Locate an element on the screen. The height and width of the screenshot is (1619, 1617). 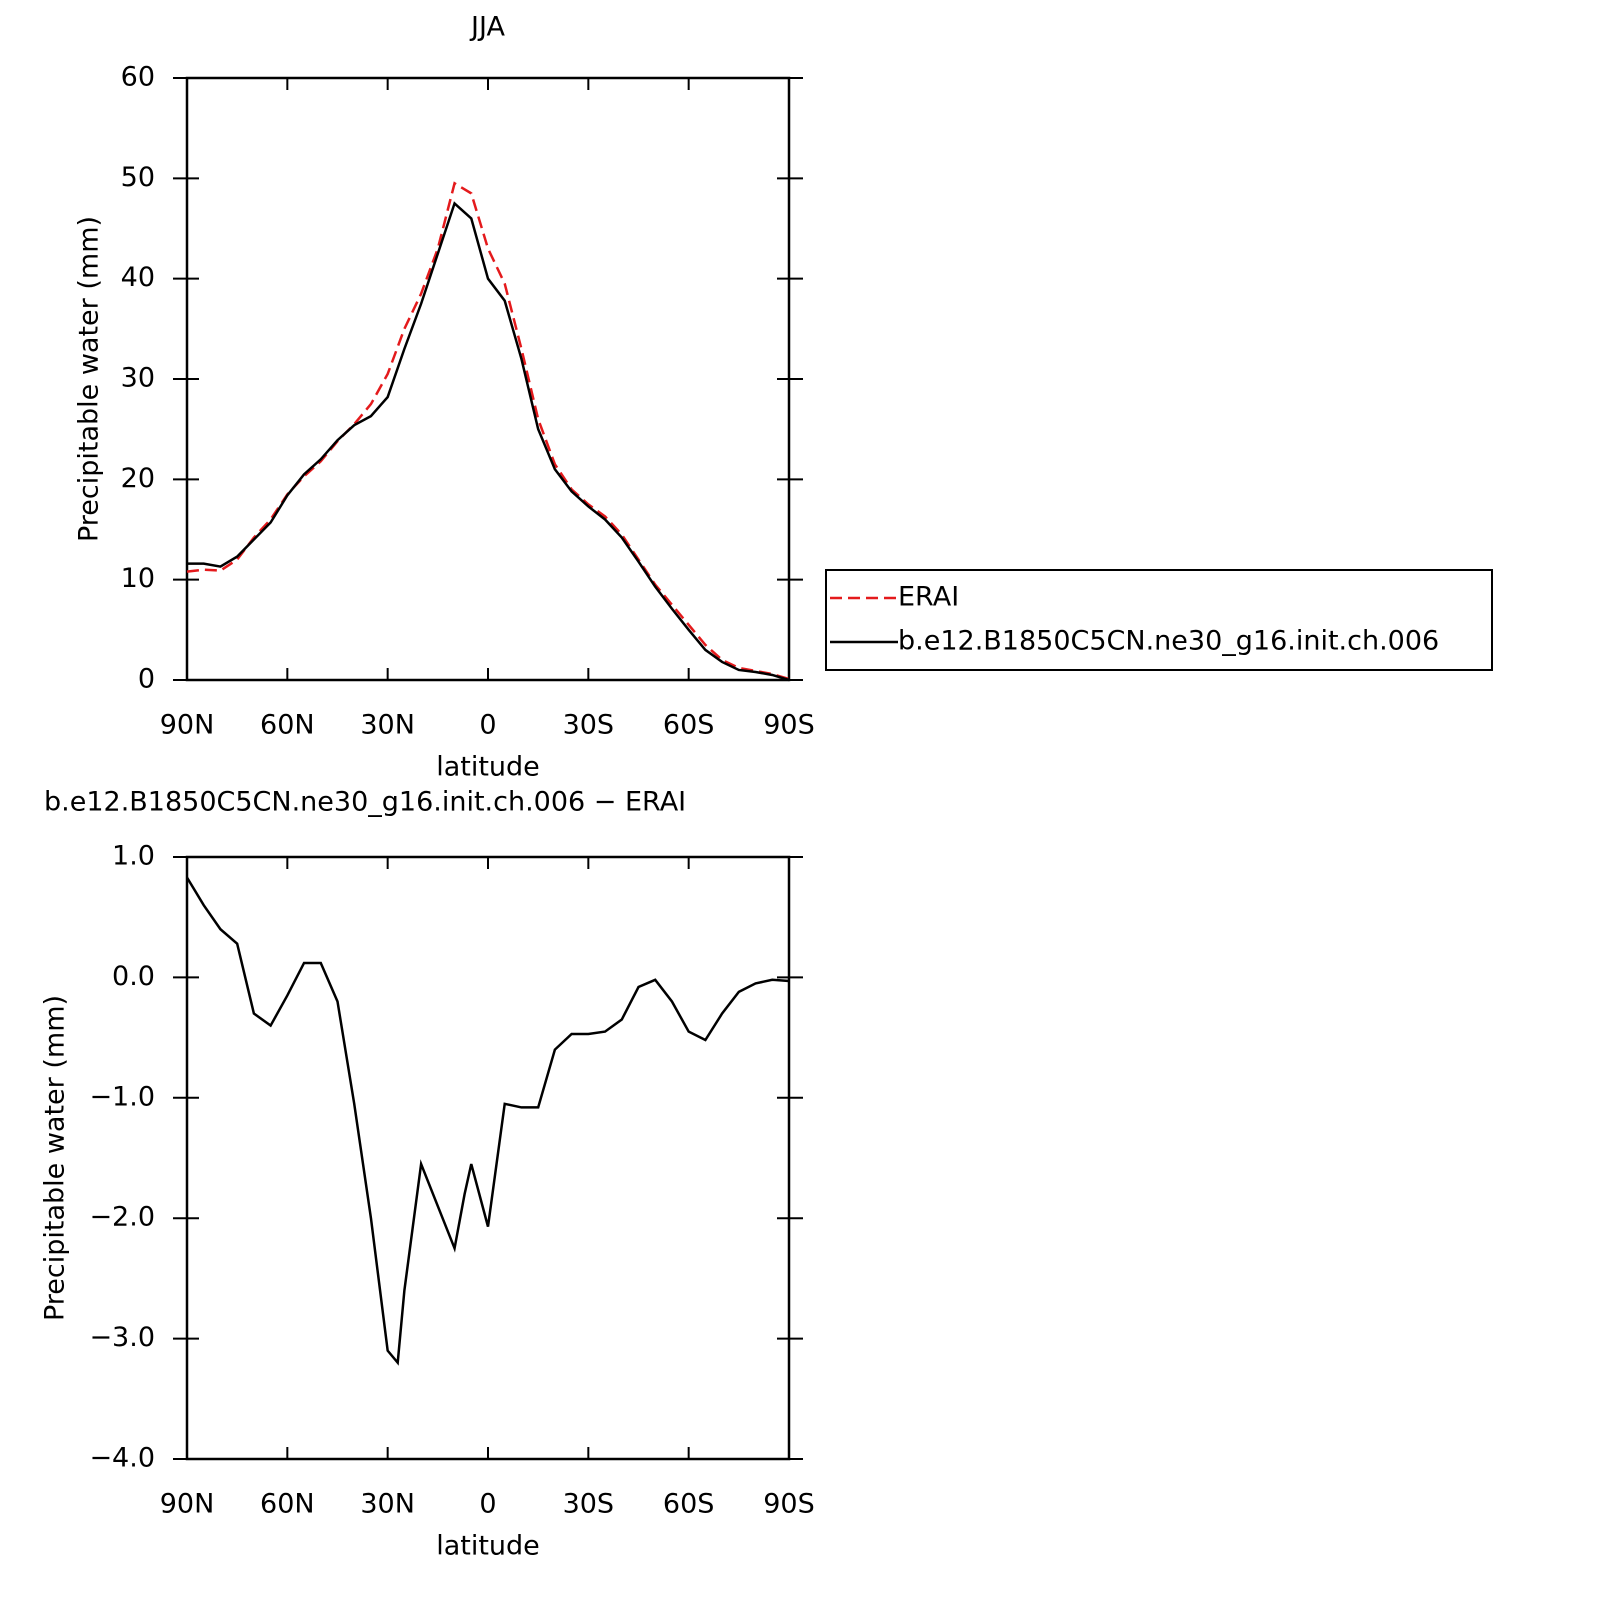
y-tick-label: 20 is located at coordinates (138, 478).